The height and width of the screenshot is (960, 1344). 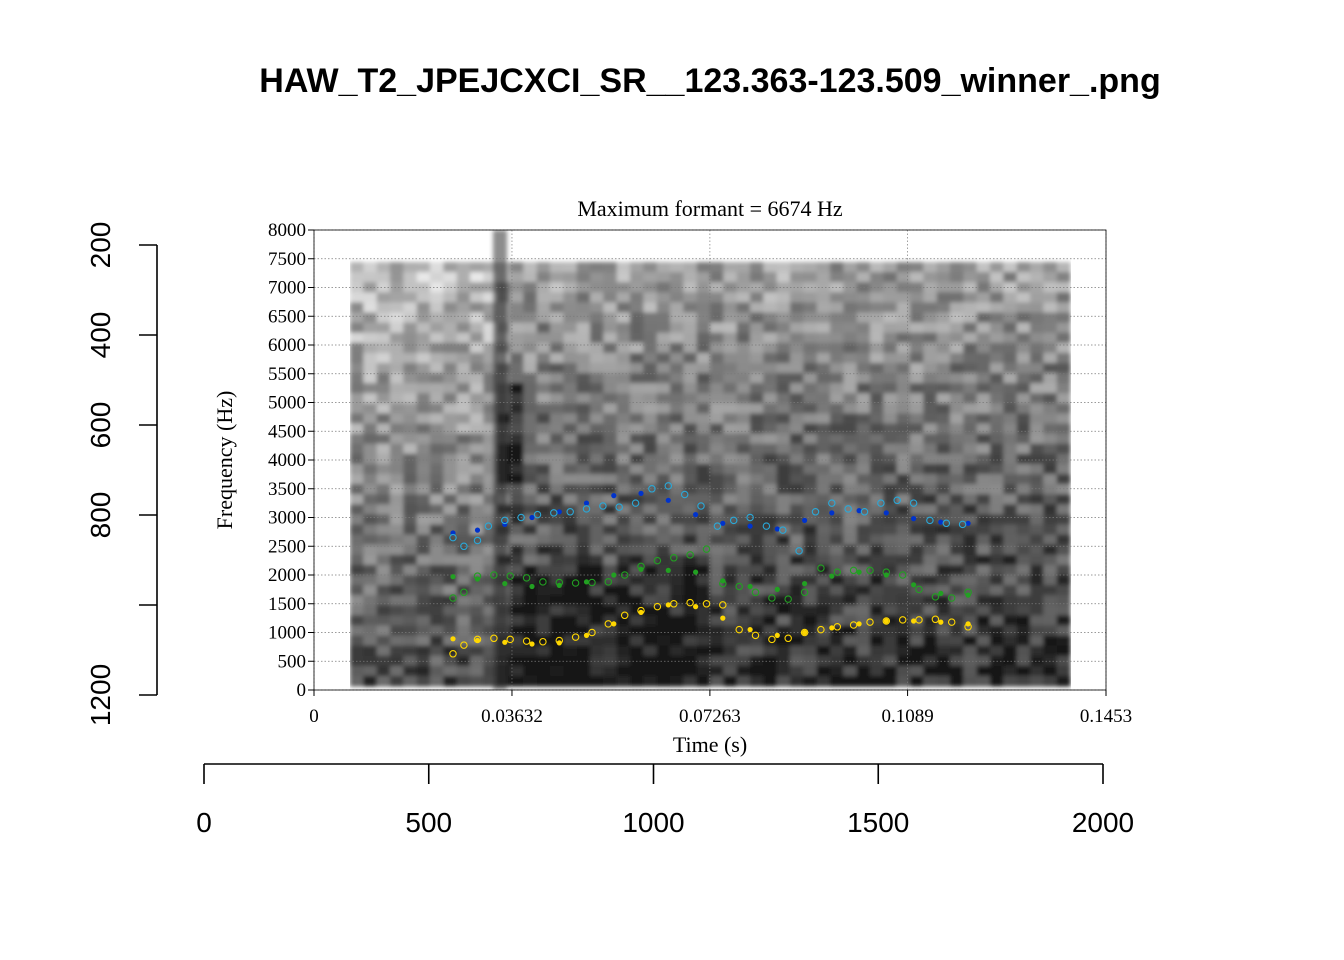 I want to click on x-tick-label: 0.1453, so click(x=1106, y=716).